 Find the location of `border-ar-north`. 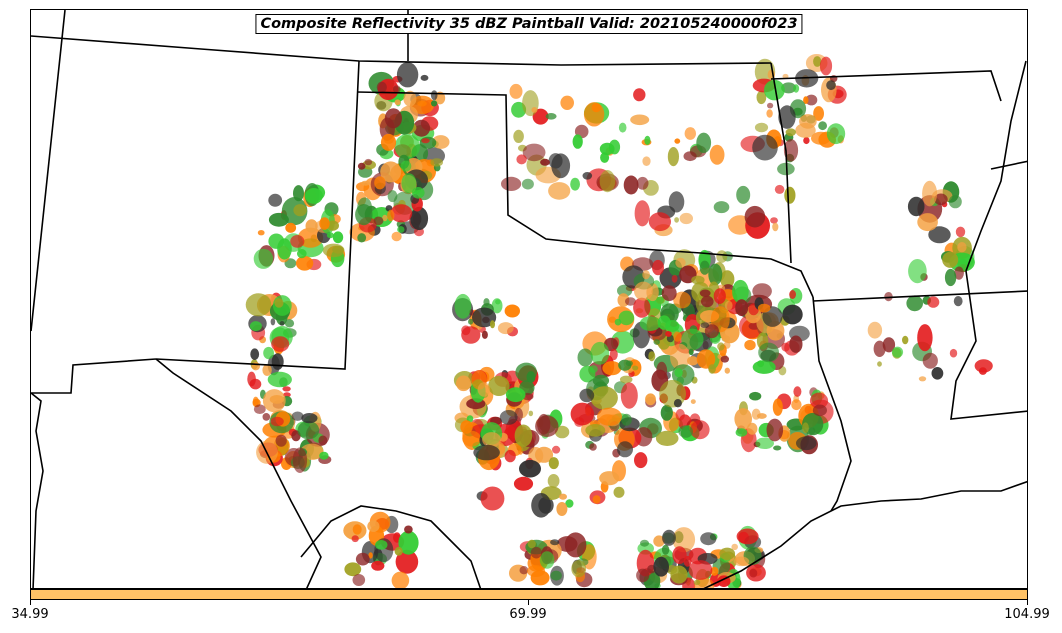

border-ar-north is located at coordinates (886, 86).